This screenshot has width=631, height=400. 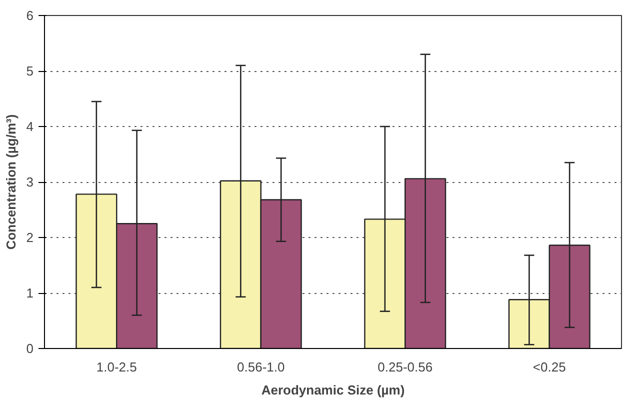 I want to click on y-tick-label: 1, so click(x=30, y=293).